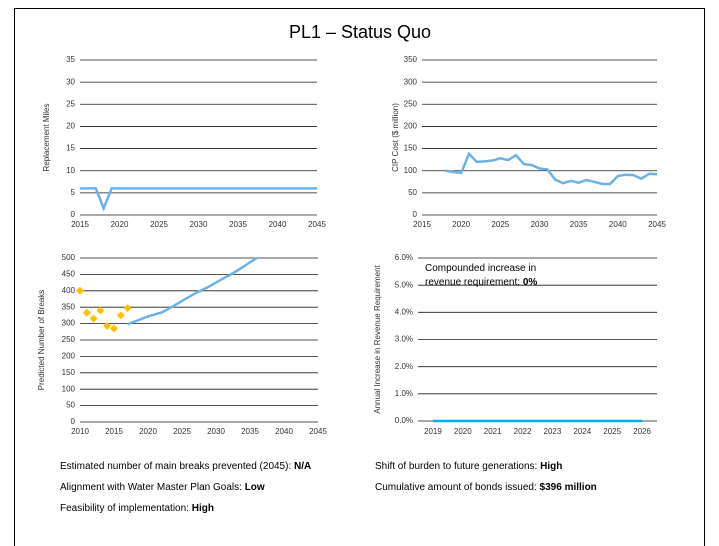 Image resolution: width=719 pixels, height=546 pixels. Describe the element at coordinates (404, 339) in the screenshot. I see `y-tick-label: 3.0%` at that location.